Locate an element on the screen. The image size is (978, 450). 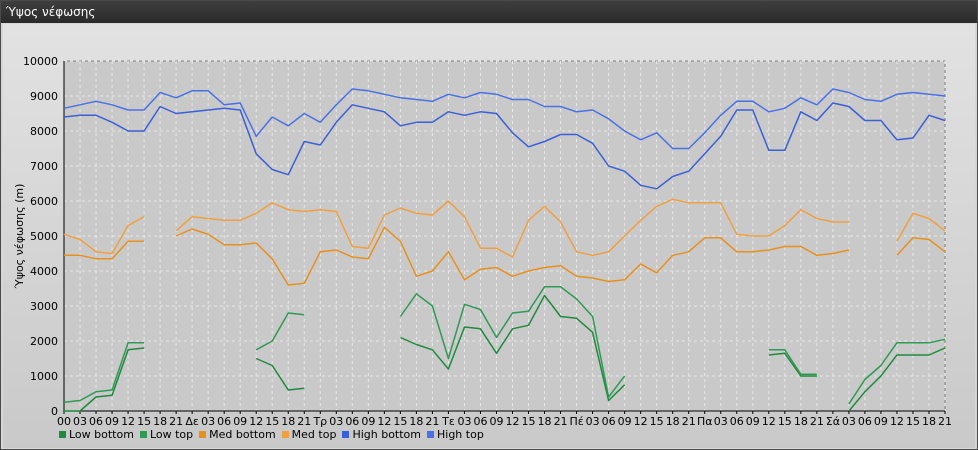
legend-label: High top is located at coordinates (460, 434).